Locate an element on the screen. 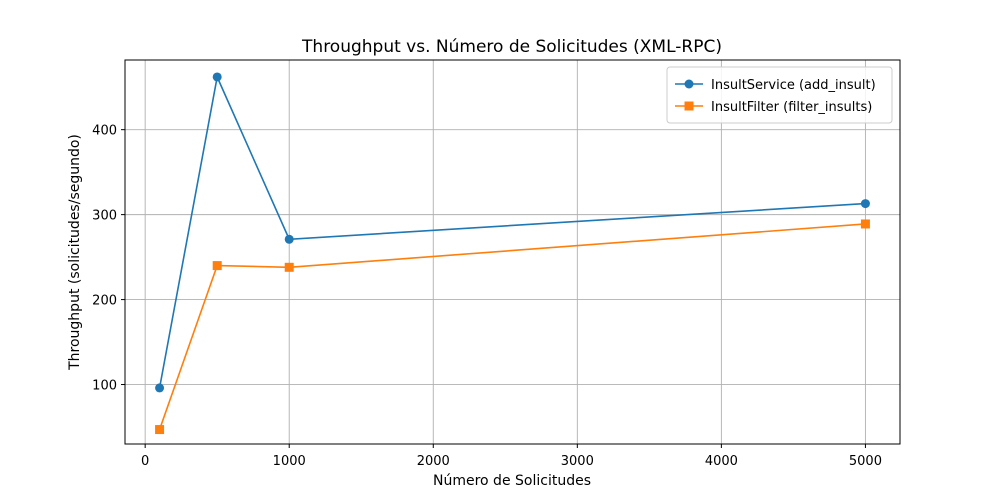 This screenshot has height=500, width=1000. y-tick-label: 100 is located at coordinates (104, 386).